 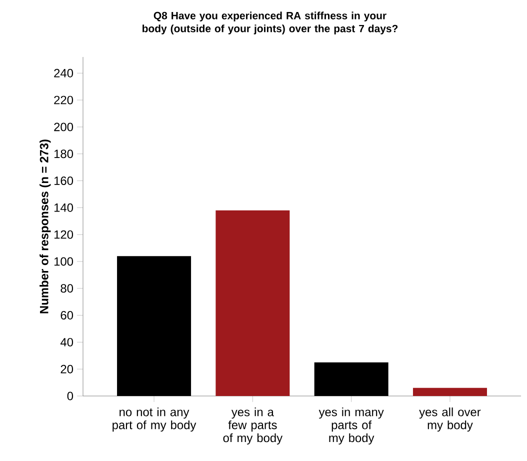 What do you see at coordinates (270, 23) in the screenshot?
I see `chart-title: Q8 Have you experienced RA stiffness in your body (outside of your joints) over the past 7 days?` at bounding box center [270, 23].